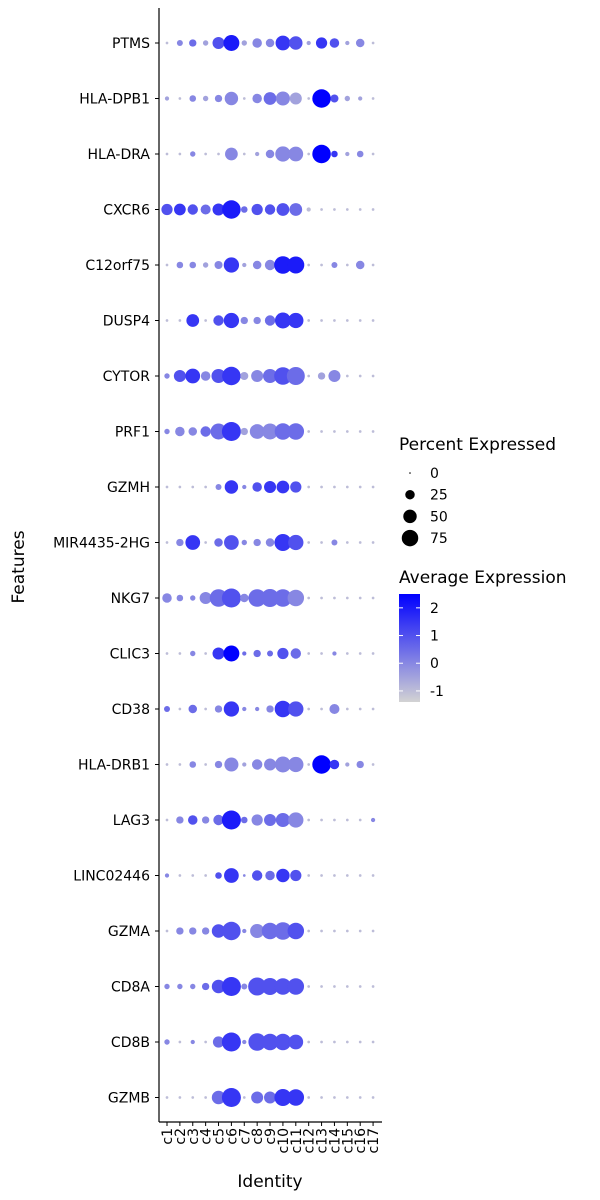 This screenshot has height=1200, width=600. What do you see at coordinates (334, 98) in the screenshot?
I see `dot-hla-dpb1-c14` at bounding box center [334, 98].